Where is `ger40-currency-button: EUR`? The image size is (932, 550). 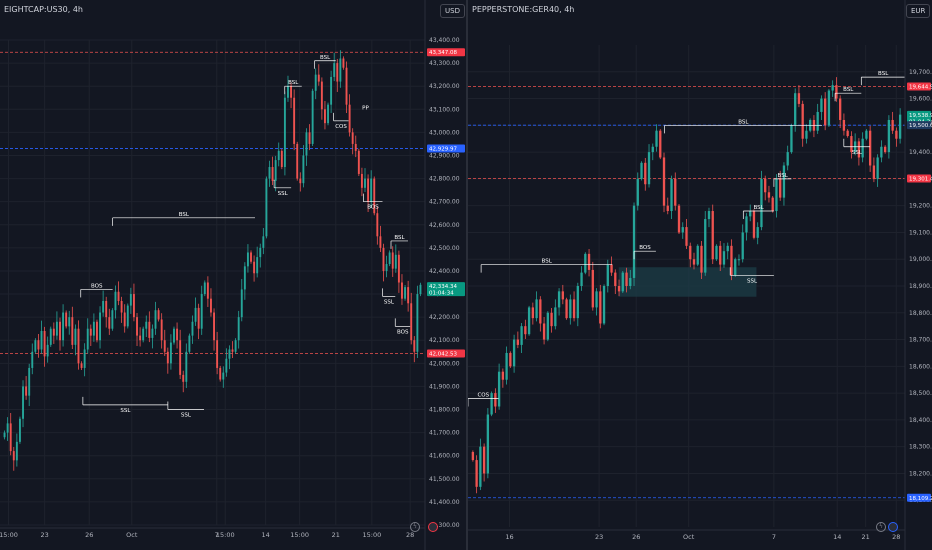
ger40-currency-button: EUR is located at coordinates (918, 11).